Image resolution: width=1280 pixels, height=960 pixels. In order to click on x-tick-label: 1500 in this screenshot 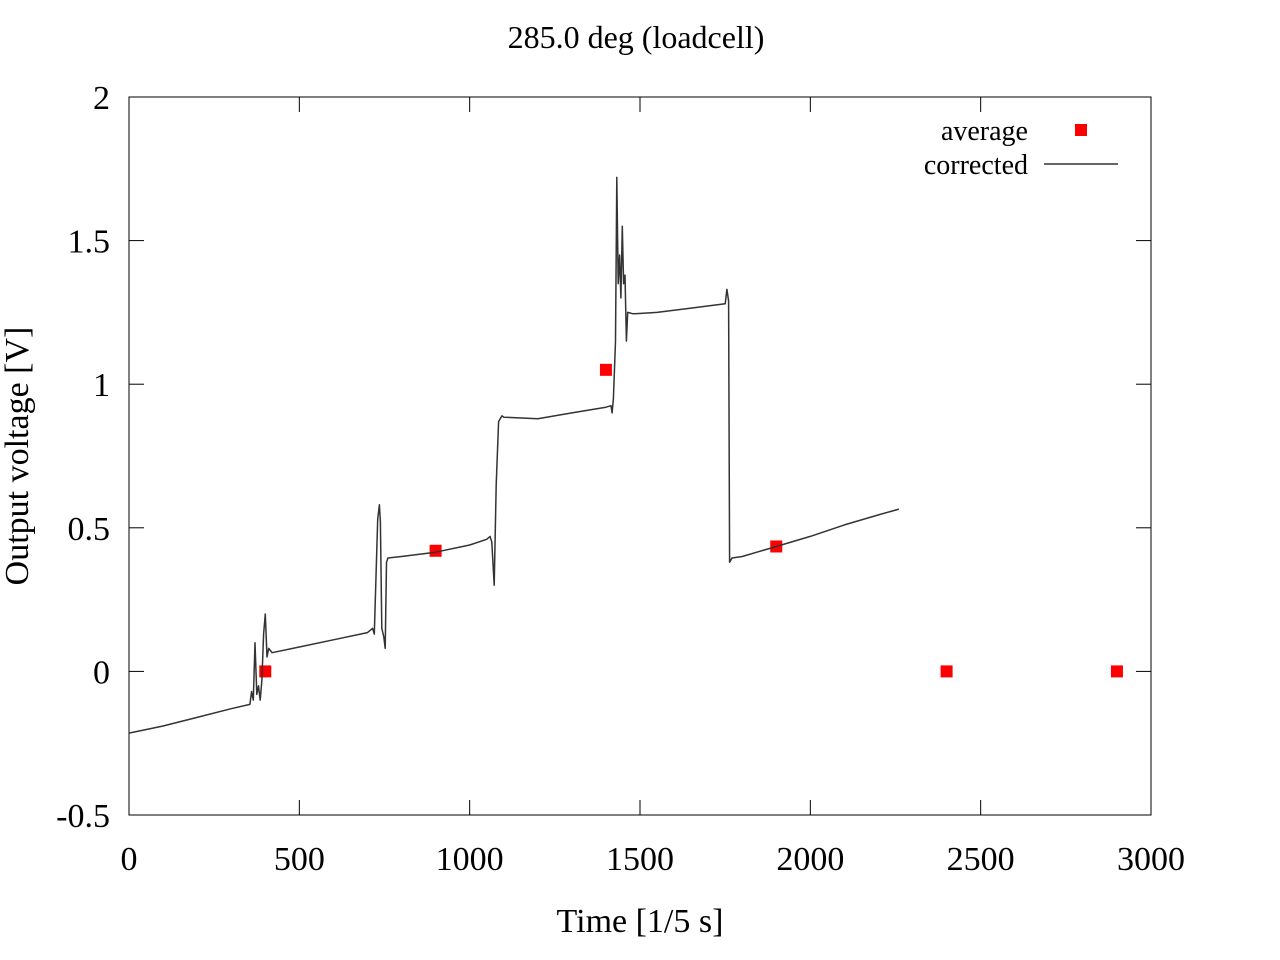, I will do `click(640, 859)`.